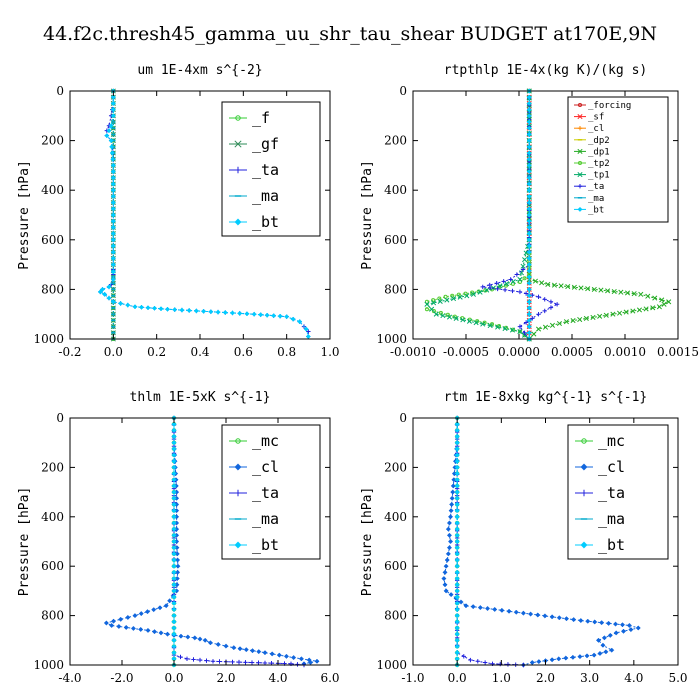 The height and width of the screenshot is (700, 700). What do you see at coordinates (200, 541) in the screenshot?
I see `plot-frame` at bounding box center [200, 541].